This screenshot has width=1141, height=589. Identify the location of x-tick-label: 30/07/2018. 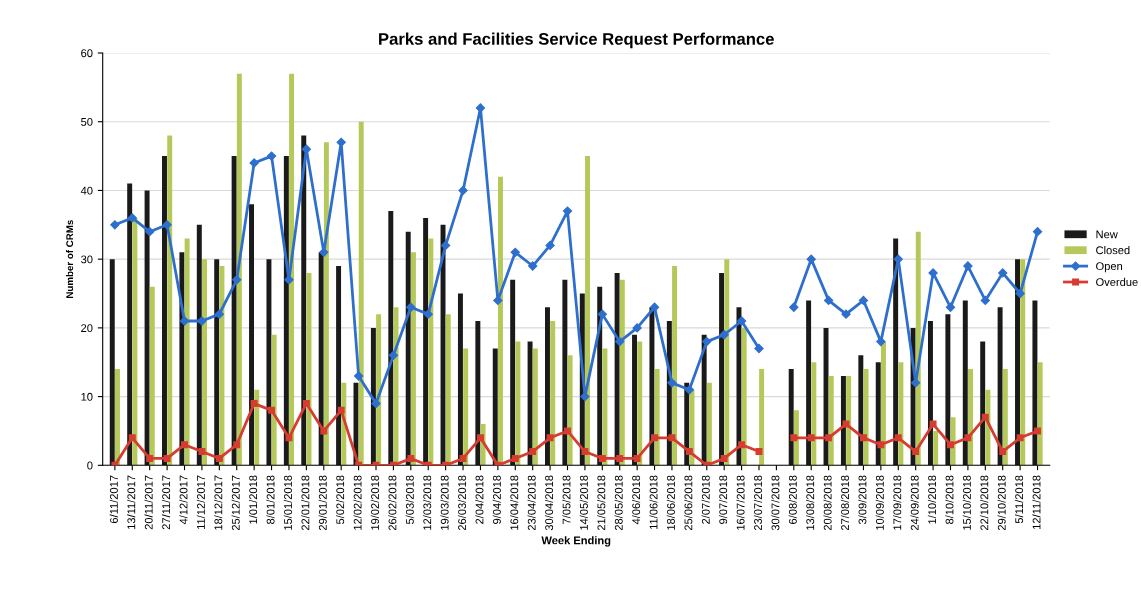
(775, 503).